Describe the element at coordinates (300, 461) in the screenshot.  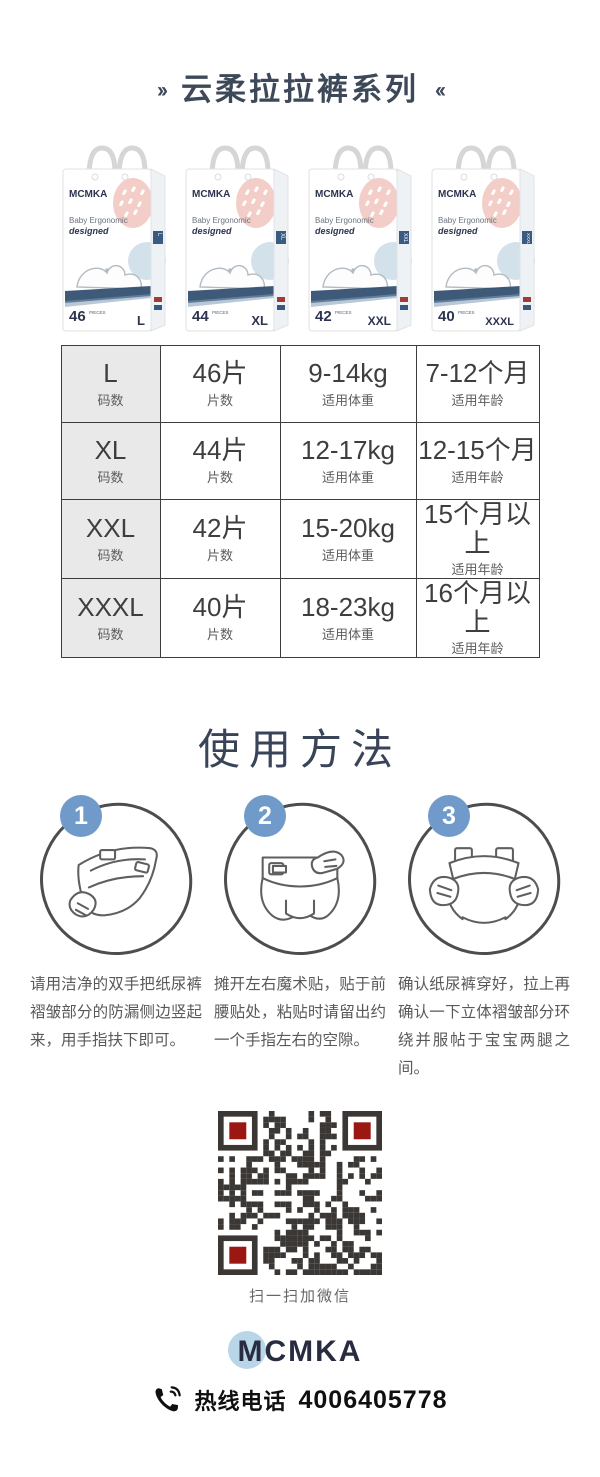
I see `table-row: XL 码数 44片 片数 12-17kg 适用体重 12-15个月 适用年龄` at that location.